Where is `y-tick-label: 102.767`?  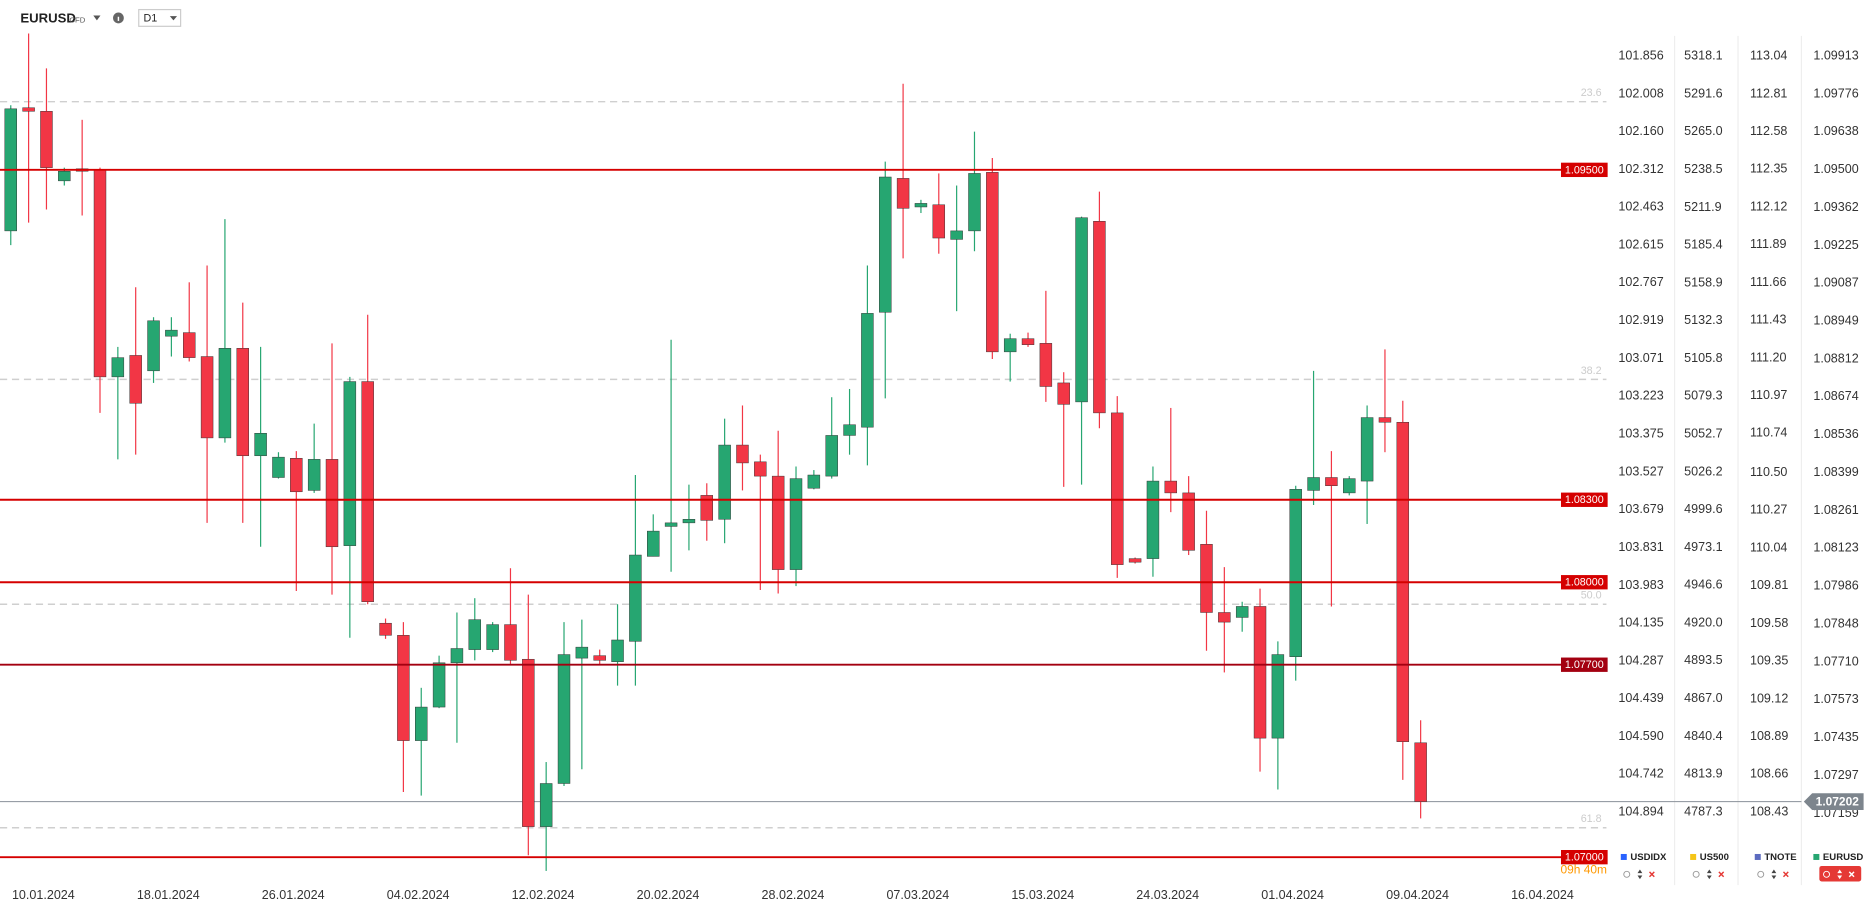
y-tick-label: 102.767 is located at coordinates (1640, 282).